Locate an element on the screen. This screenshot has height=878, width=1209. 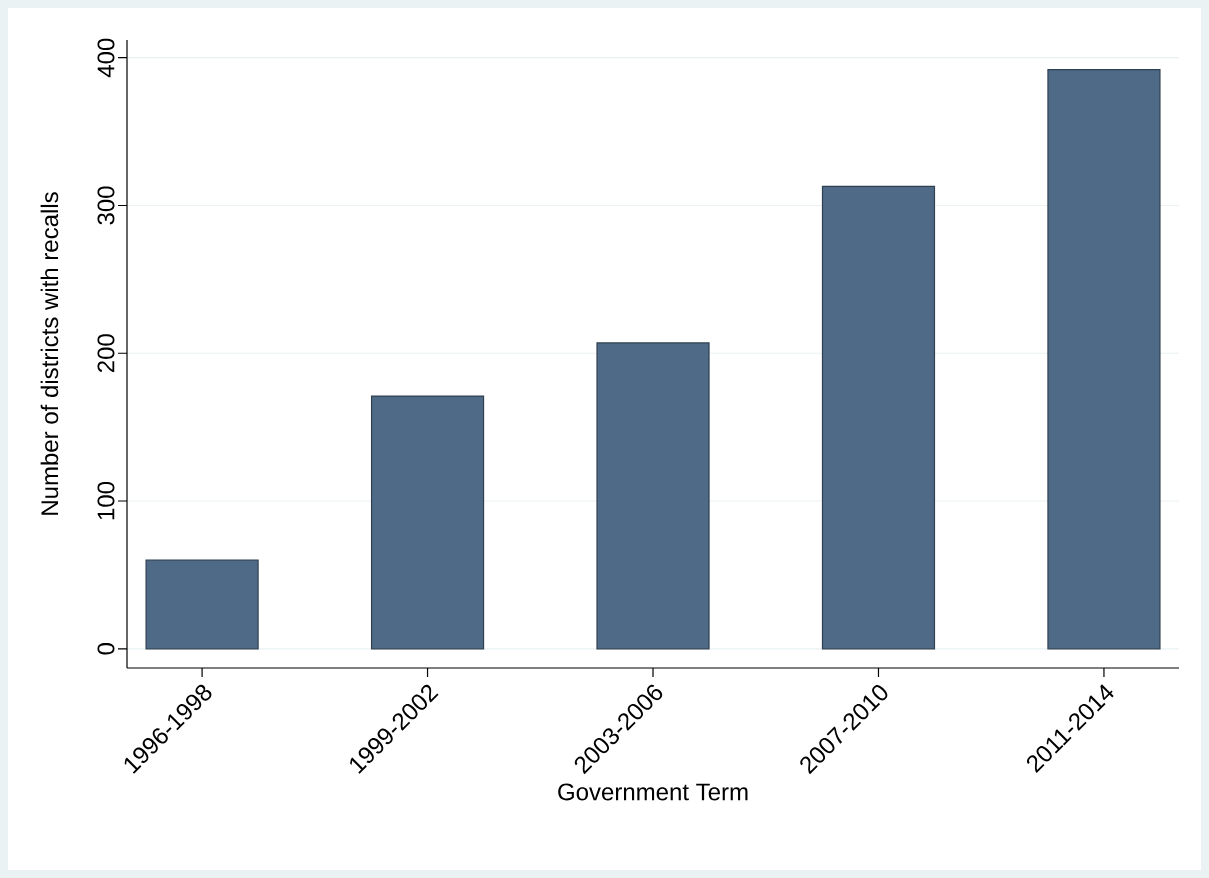
y-tick-label: 100 is located at coordinates (106, 500).